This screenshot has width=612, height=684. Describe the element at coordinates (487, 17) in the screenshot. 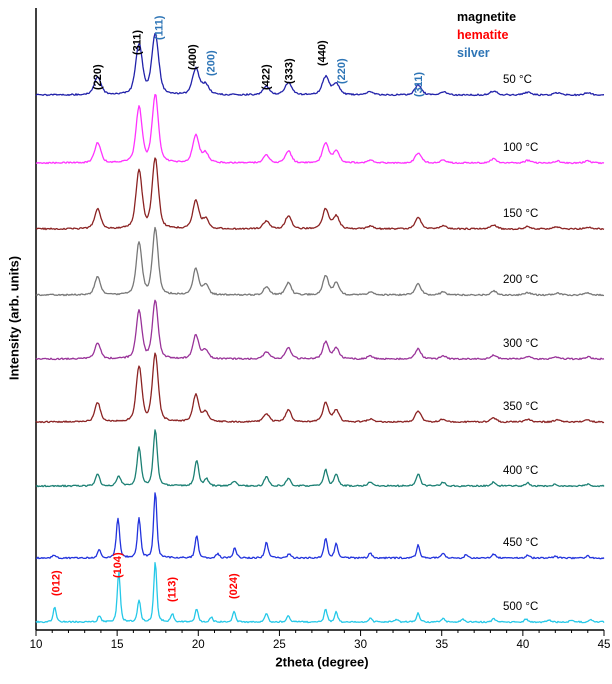

I see `legend-item-magnetite: magnetite` at that location.